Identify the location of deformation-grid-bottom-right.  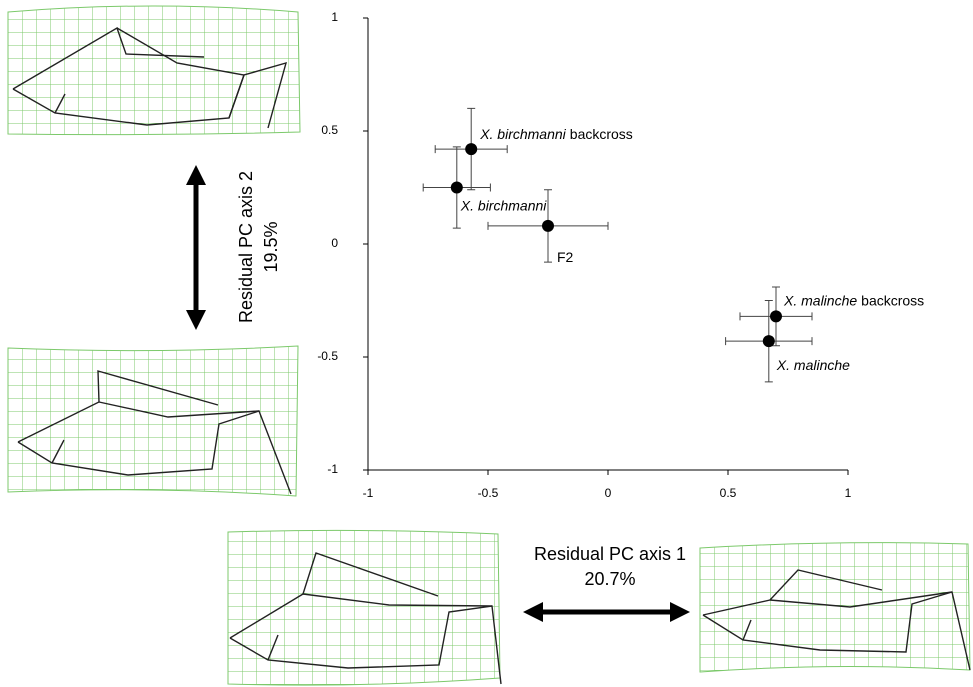
(835, 607).